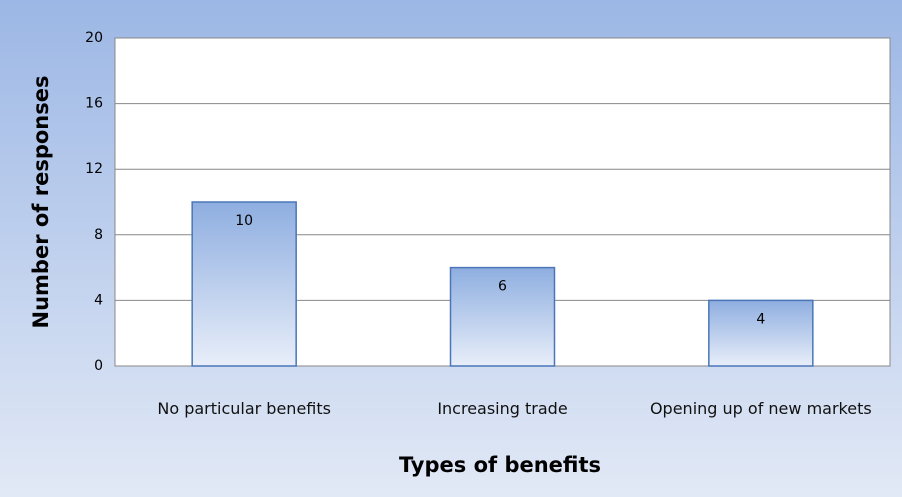 The width and height of the screenshot is (902, 497). What do you see at coordinates (98, 300) in the screenshot?
I see `y-tick-label: 4` at bounding box center [98, 300].